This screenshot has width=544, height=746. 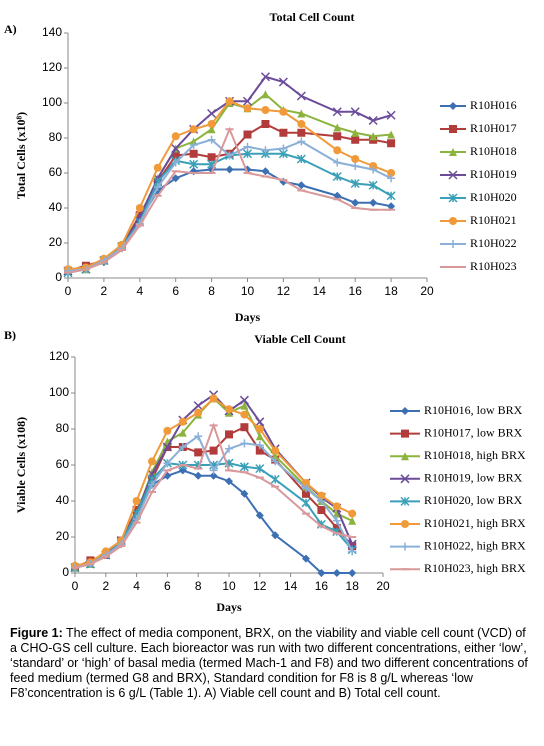 I want to click on y-tick-label: 40, so click(x=63, y=500).